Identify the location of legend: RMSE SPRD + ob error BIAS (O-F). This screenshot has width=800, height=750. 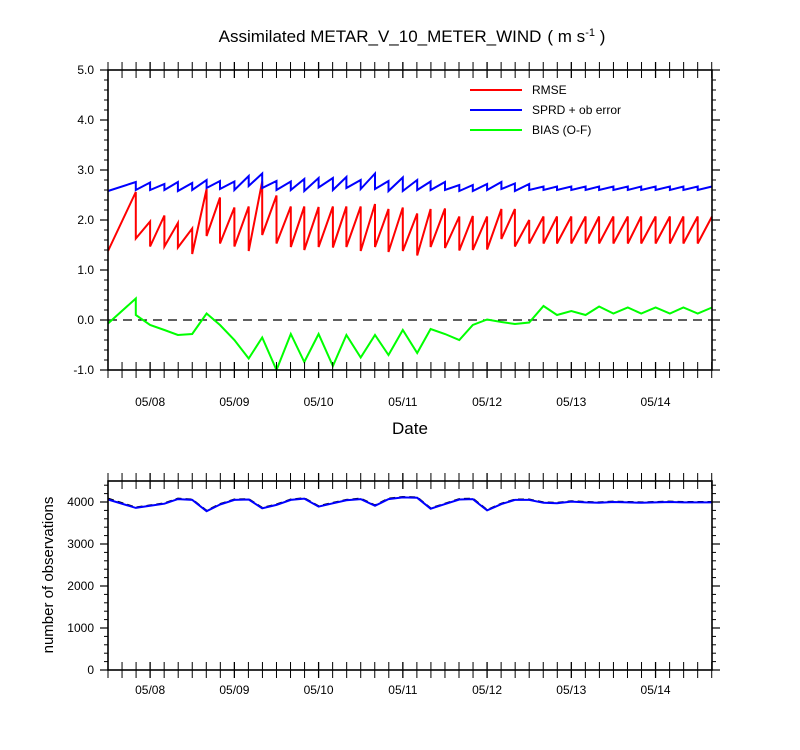
(545, 110).